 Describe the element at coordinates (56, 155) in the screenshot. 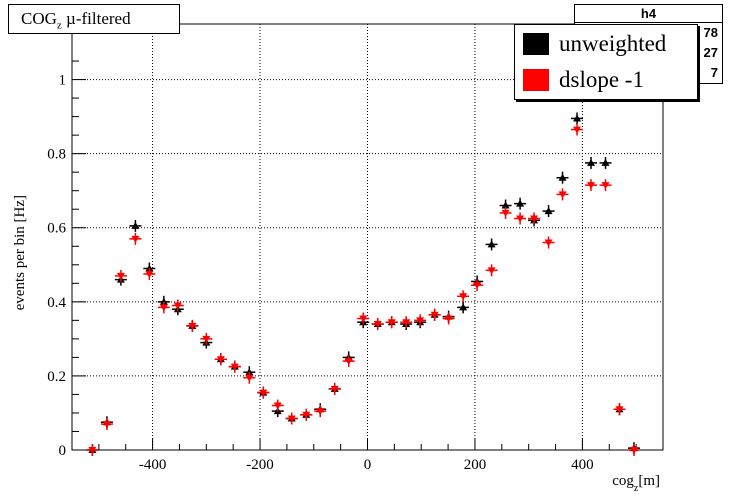

I see `y-tick-label: 0.8` at that location.